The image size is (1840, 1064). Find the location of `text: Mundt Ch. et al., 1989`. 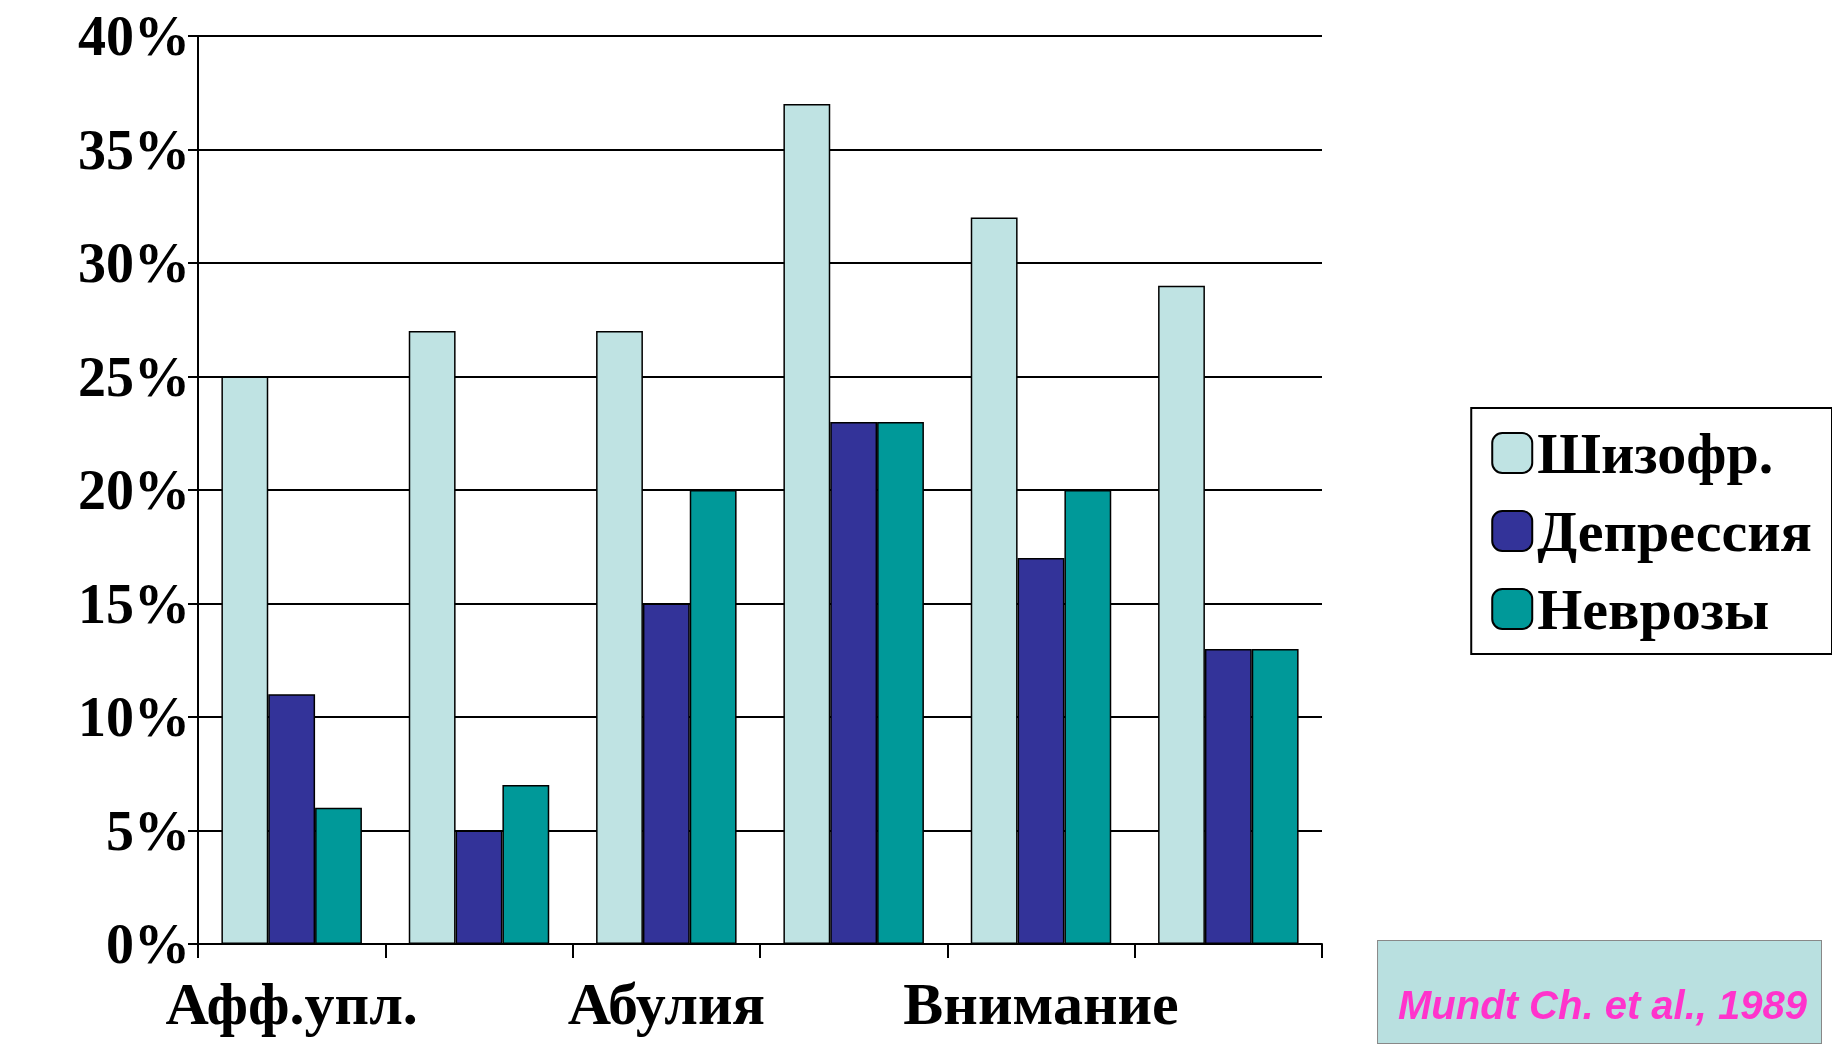

text: Mundt Ch. et al., 1989 is located at coordinates (1603, 1005).